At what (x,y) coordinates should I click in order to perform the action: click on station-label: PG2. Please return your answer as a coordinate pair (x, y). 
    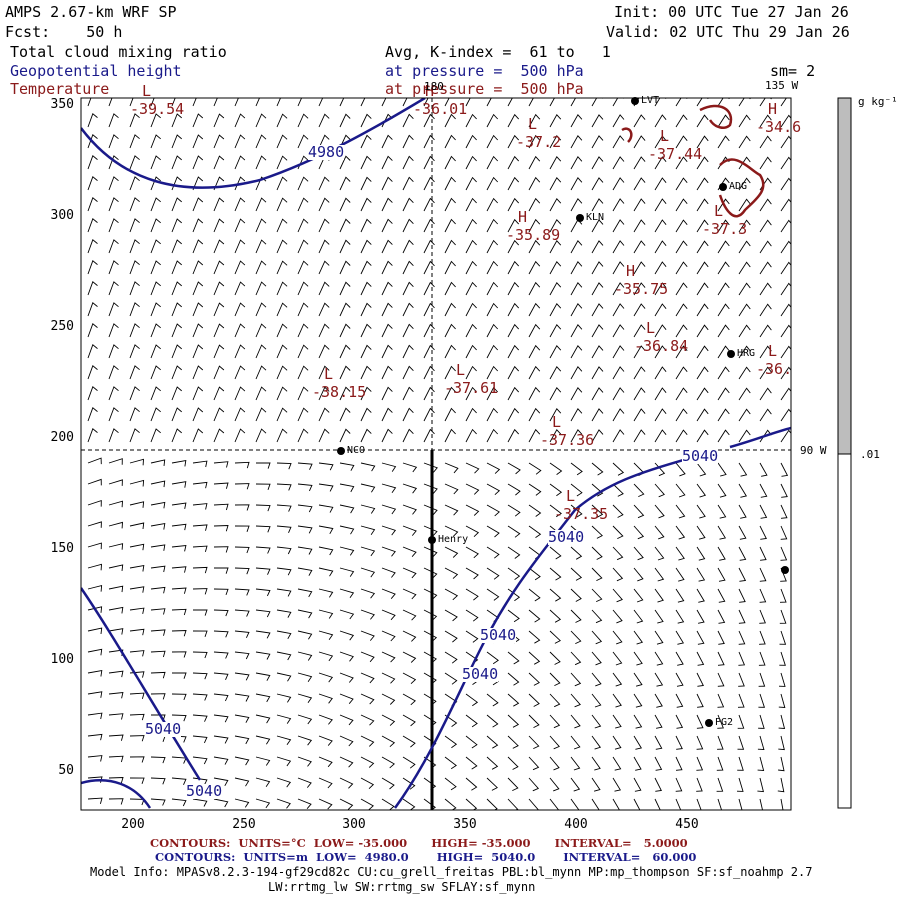
    Looking at the image, I should click on (724, 722).